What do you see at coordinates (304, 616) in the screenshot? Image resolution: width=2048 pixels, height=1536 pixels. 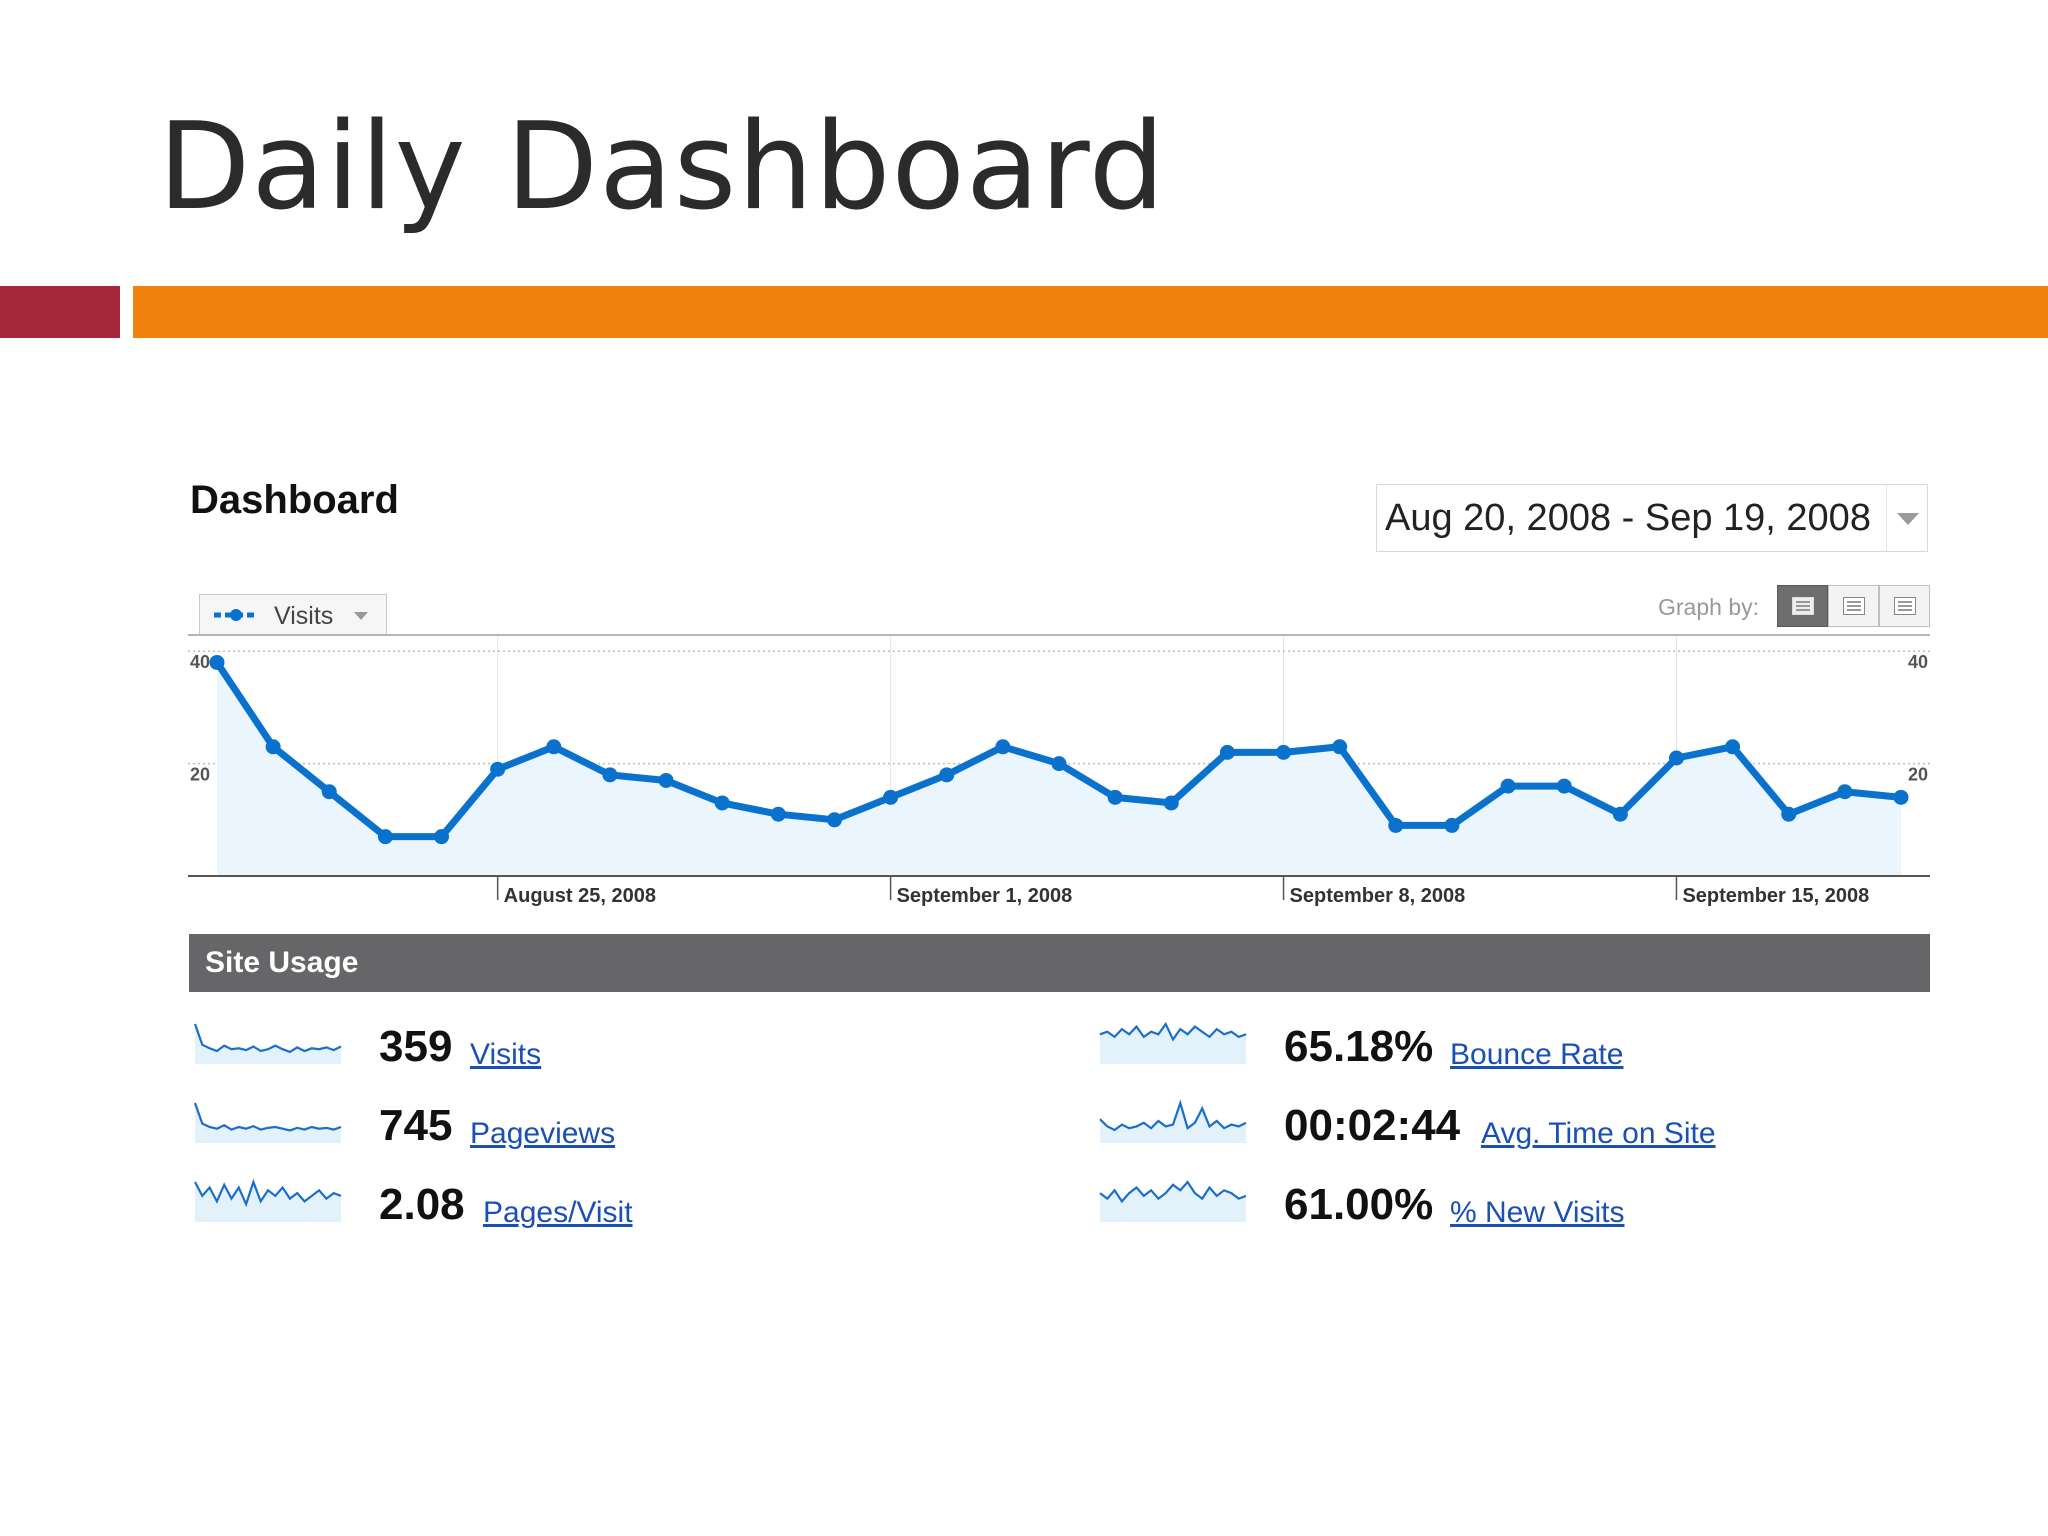 I see `metric-selector-label: Visits` at bounding box center [304, 616].